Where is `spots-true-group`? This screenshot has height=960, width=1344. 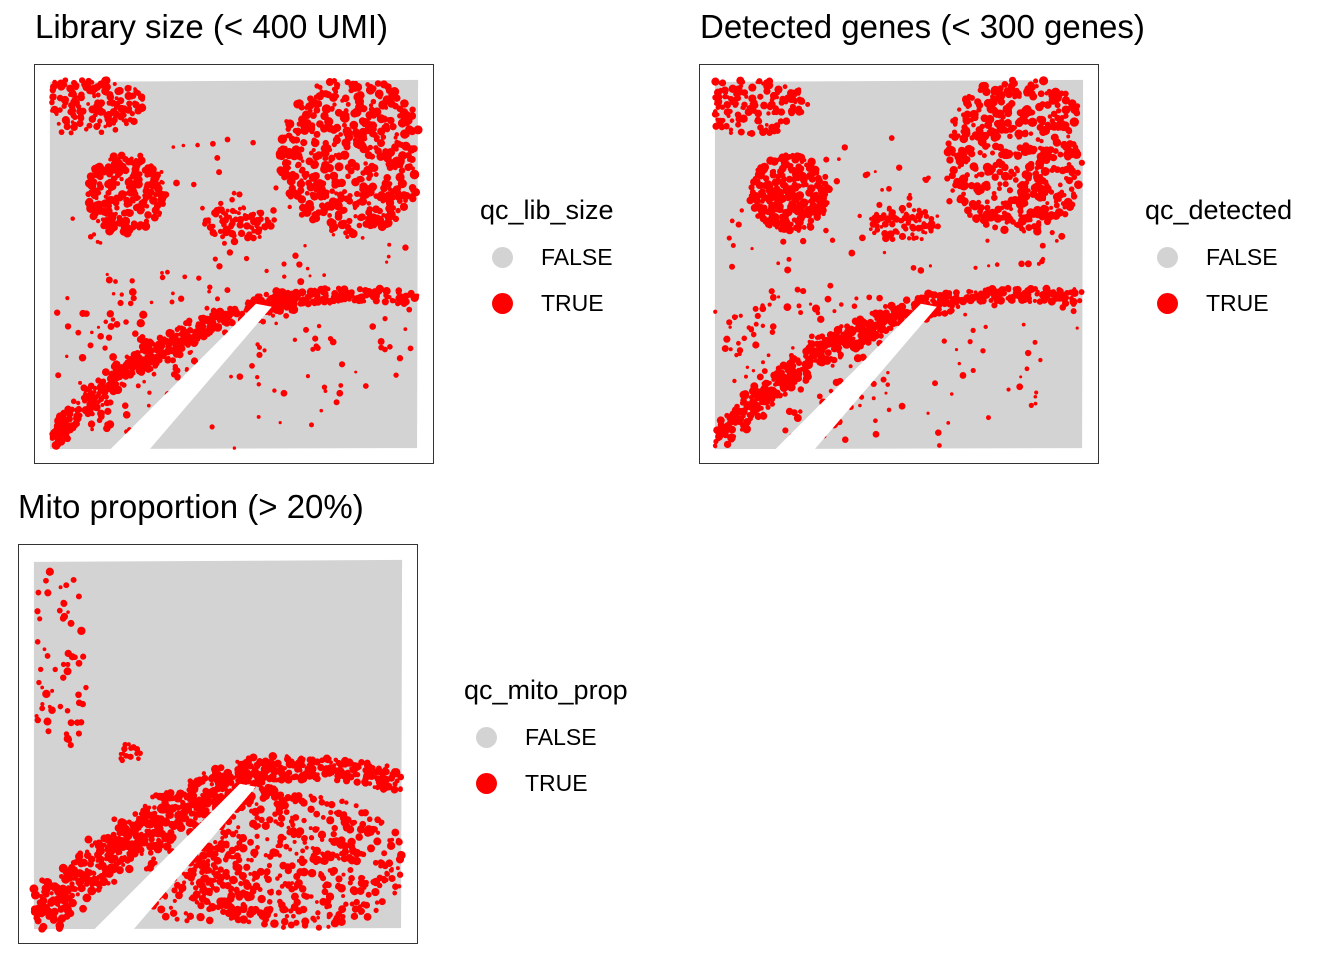
spots-true-group is located at coordinates (898, 262).